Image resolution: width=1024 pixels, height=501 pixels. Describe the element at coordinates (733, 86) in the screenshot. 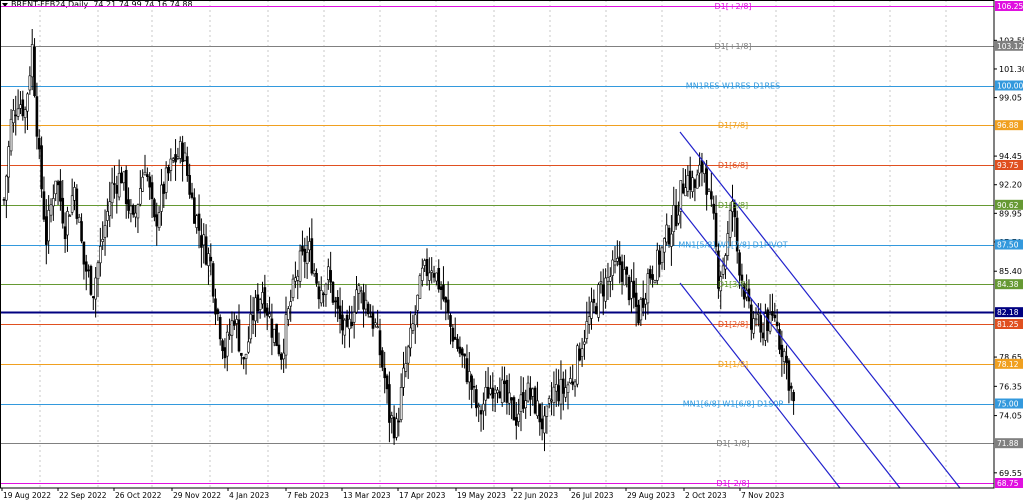

I see `level-label: MN1RES W1RES D1RES` at that location.